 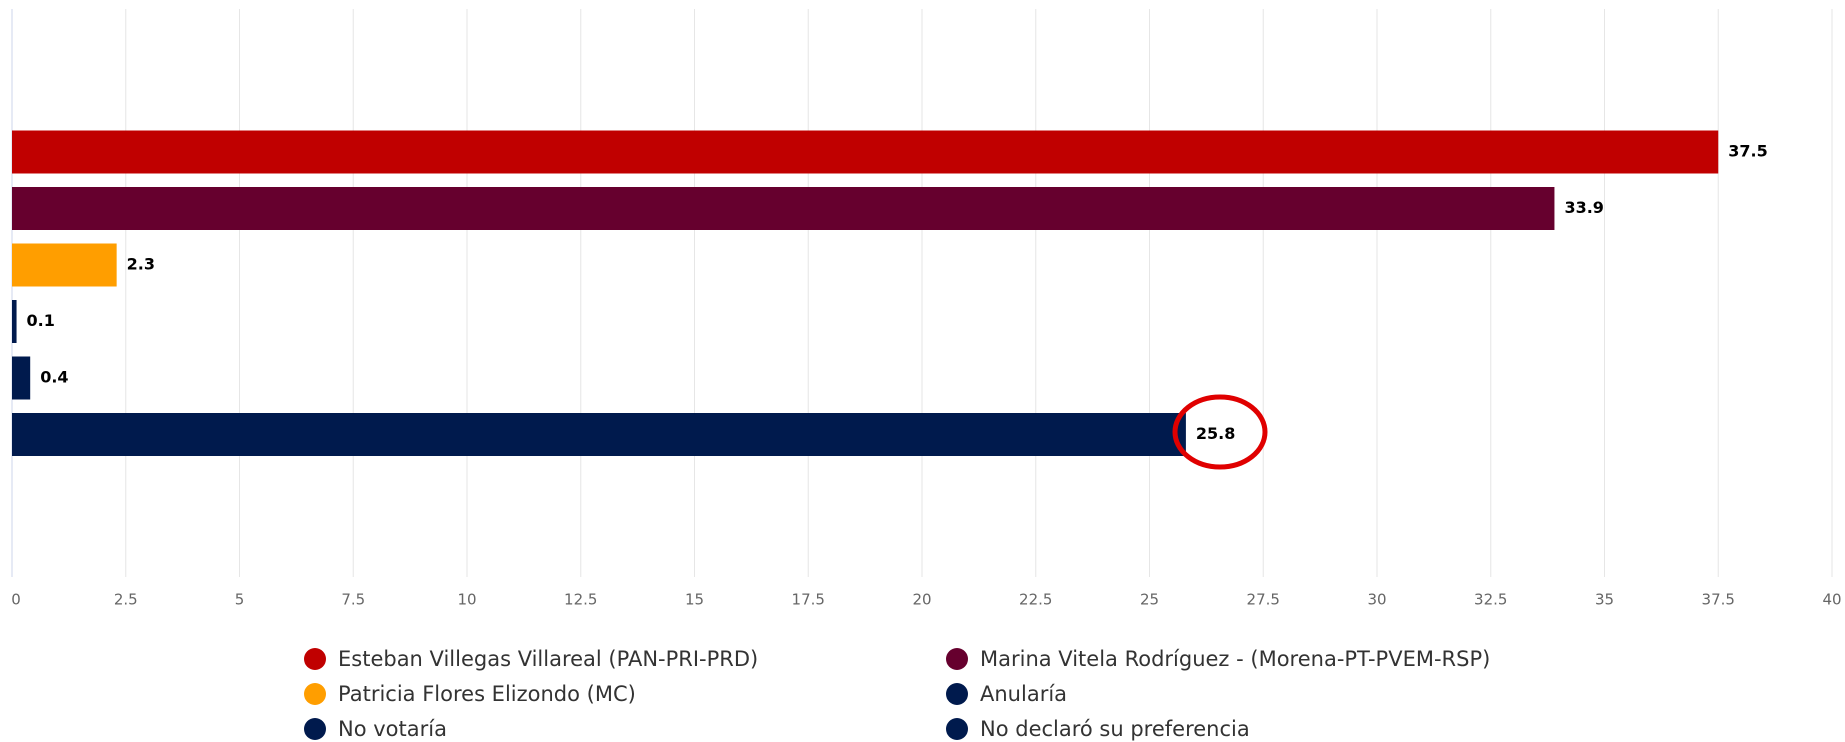 I want to click on value-label: 33.9, so click(x=1583, y=207).